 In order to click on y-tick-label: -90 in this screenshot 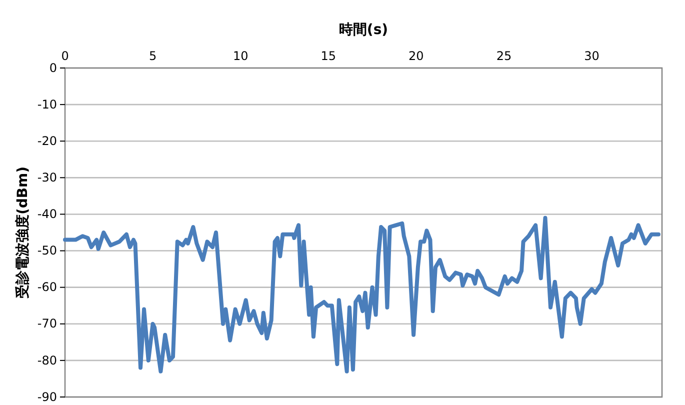, I will do `click(47, 397)`.